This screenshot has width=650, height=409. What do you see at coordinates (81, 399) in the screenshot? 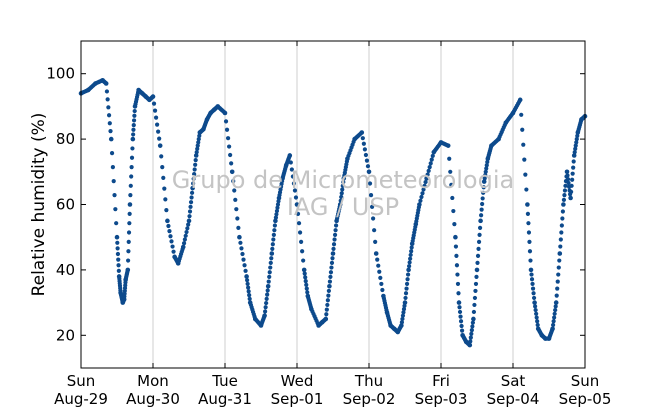
I see `x-tick-label-date: Aug-29` at bounding box center [81, 399].